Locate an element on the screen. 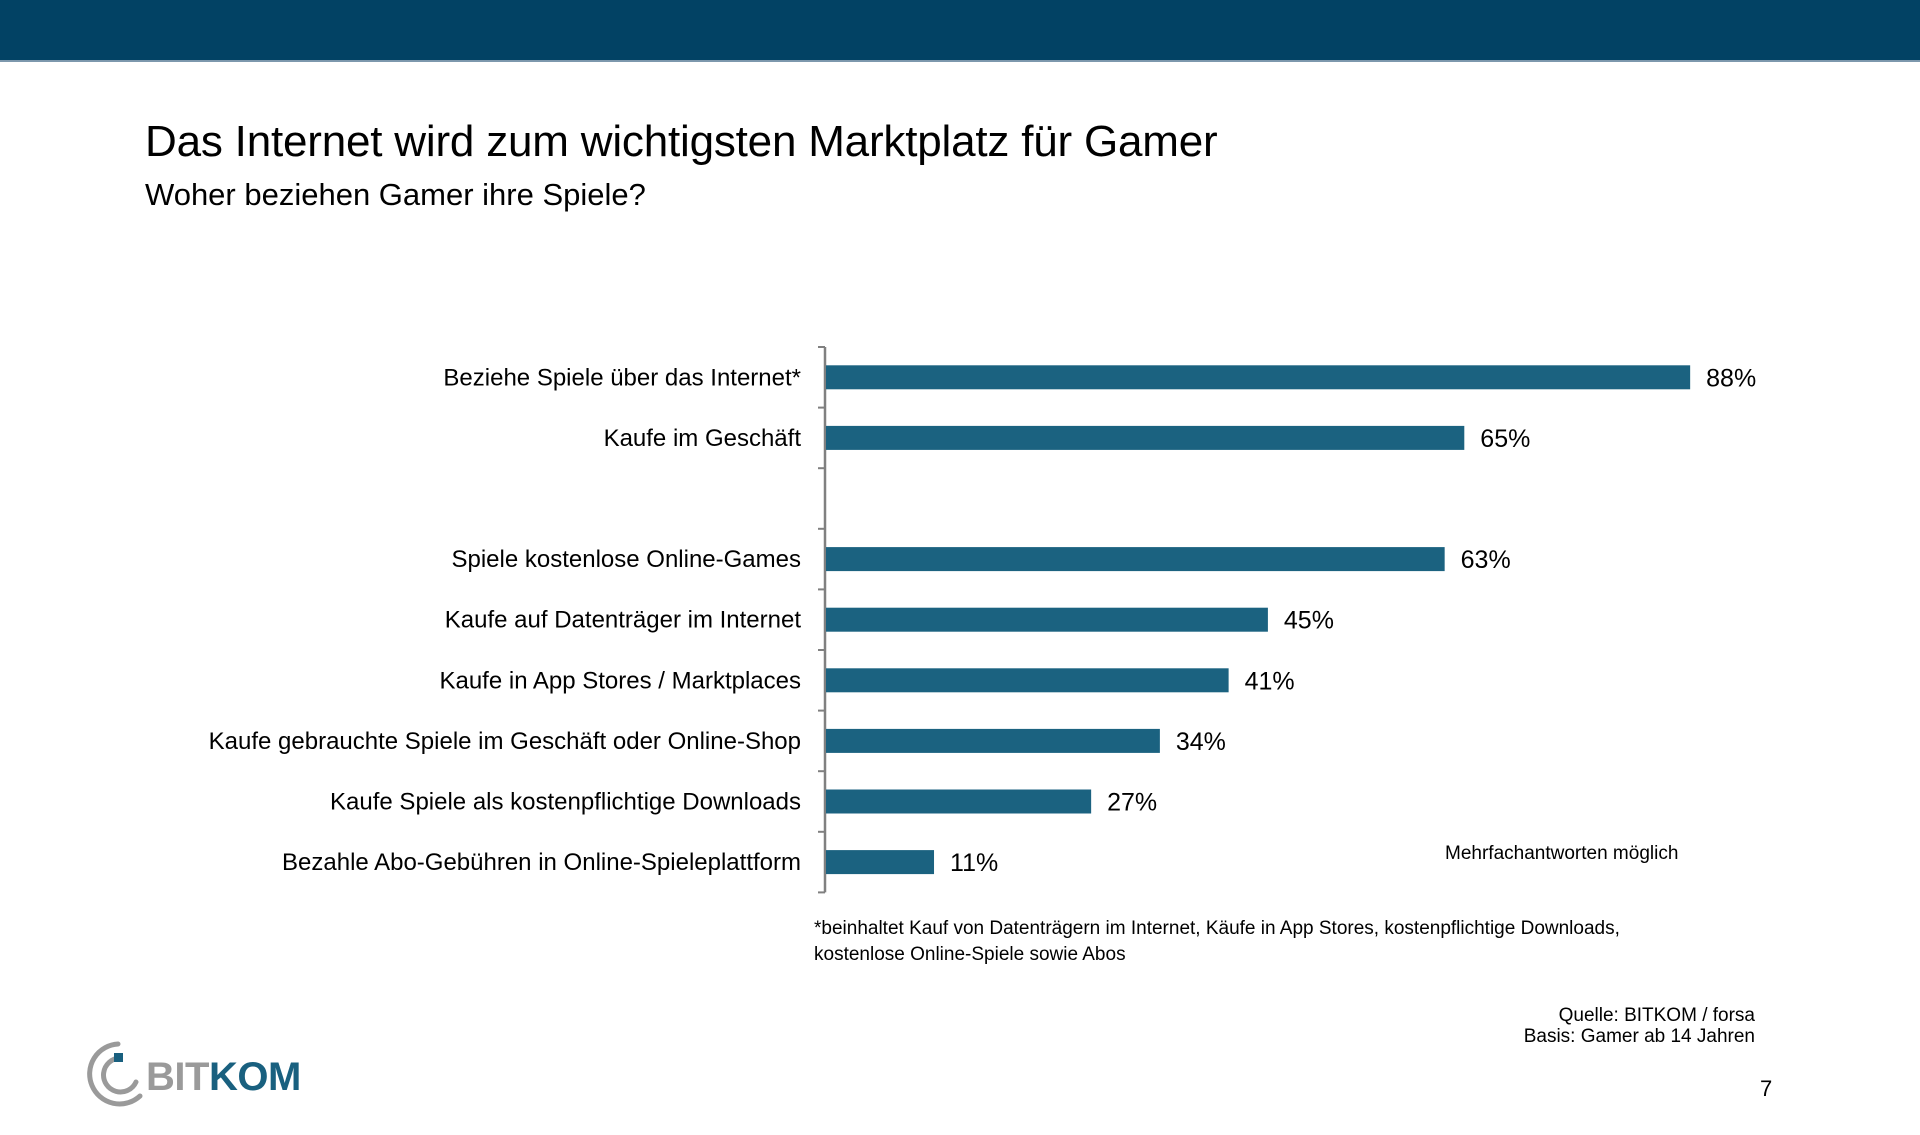 Image resolution: width=1920 pixels, height=1135 pixels. data-label: 27% is located at coordinates (1132, 803).